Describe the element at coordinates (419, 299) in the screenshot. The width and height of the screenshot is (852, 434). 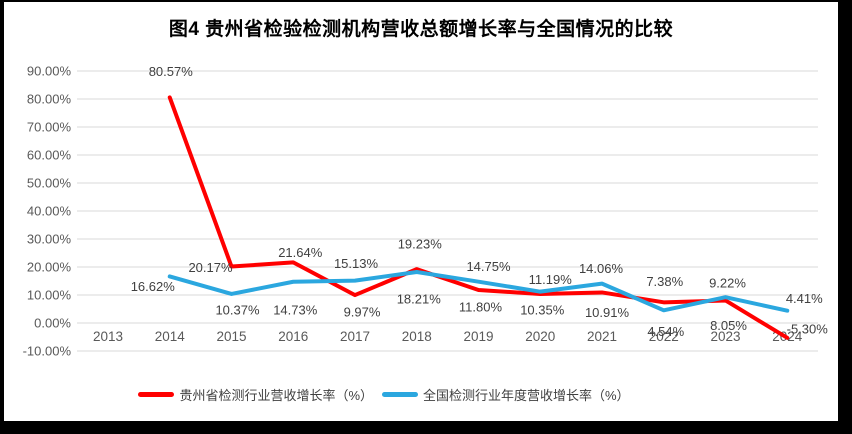
I see `data-label-national: 18.21%` at that location.